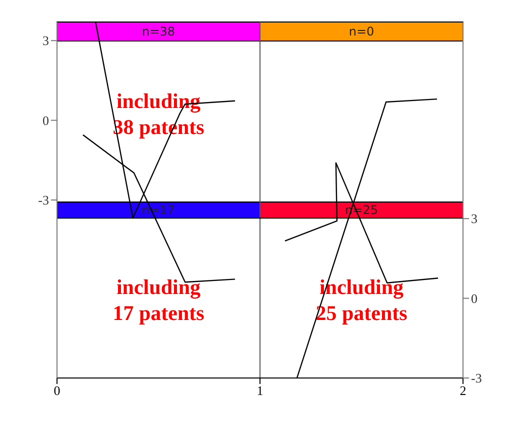 This screenshot has width=517, height=431. What do you see at coordinates (474, 218) in the screenshot?
I see `y2-tick-label: 3` at bounding box center [474, 218].